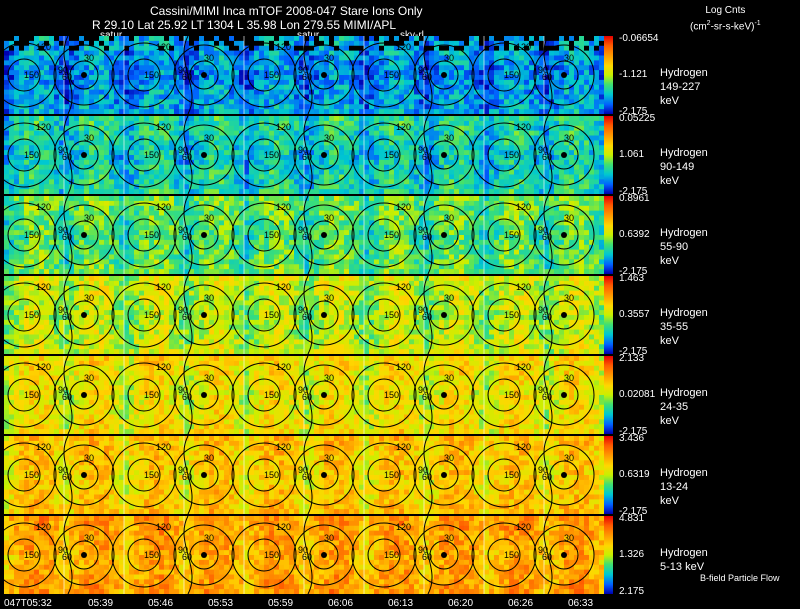  What do you see at coordinates (682, 567) in the screenshot?
I see `energy-range: 5-13 keV` at bounding box center [682, 567].